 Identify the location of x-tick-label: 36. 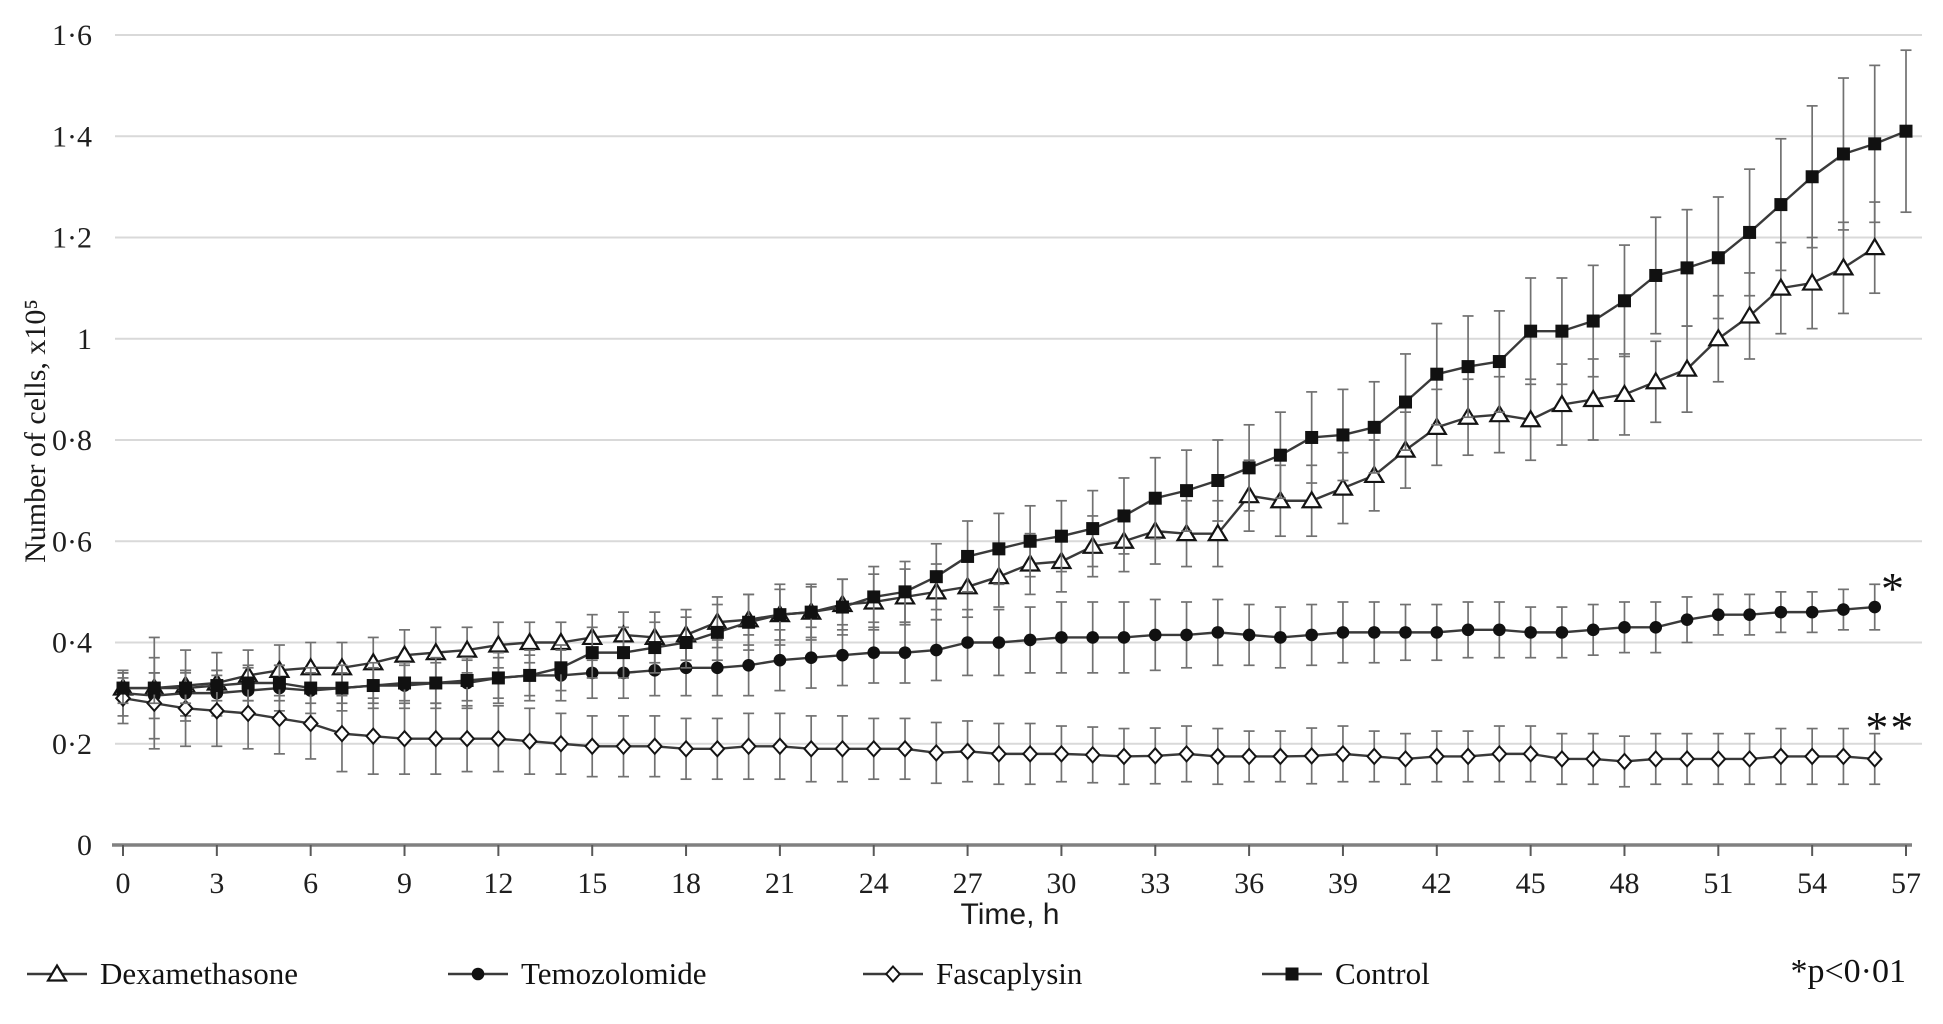
(1249, 883).